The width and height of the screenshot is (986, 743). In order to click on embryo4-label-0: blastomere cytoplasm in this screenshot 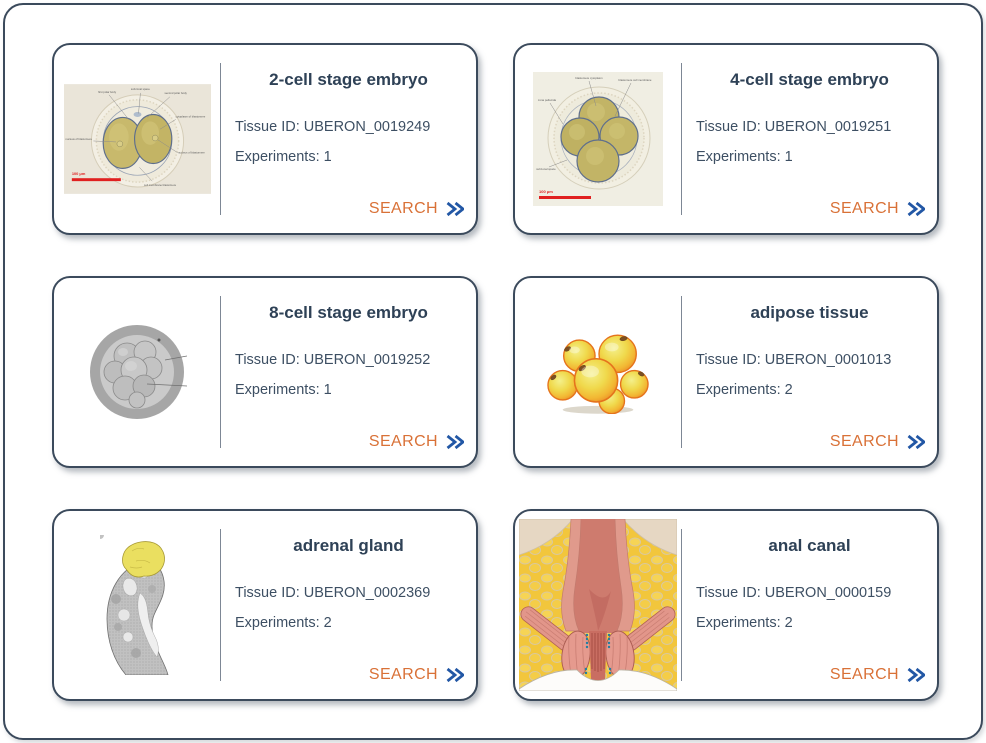, I will do `click(589, 78)`.